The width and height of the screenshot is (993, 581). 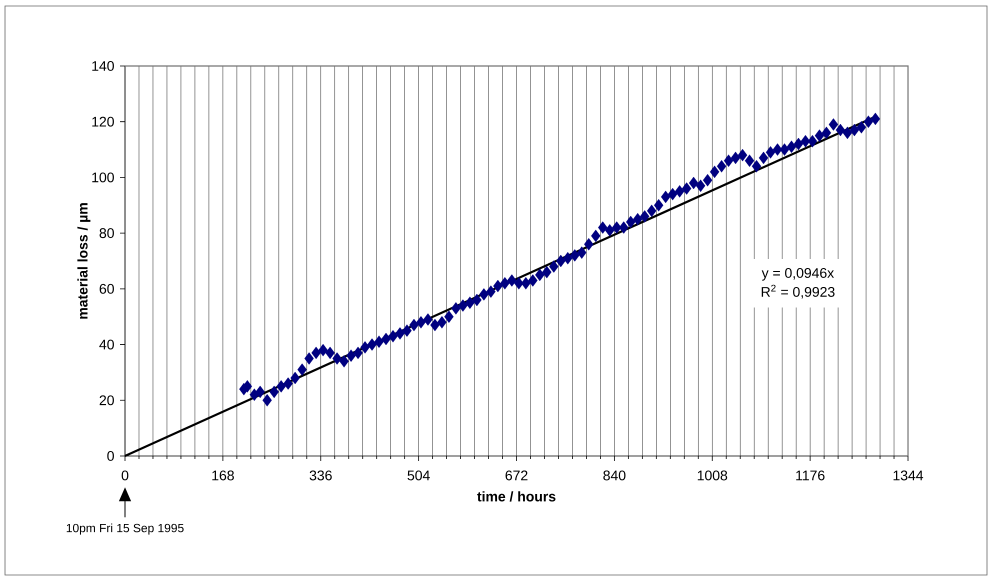 What do you see at coordinates (223, 475) in the screenshot?
I see `x-tick-label: 168` at bounding box center [223, 475].